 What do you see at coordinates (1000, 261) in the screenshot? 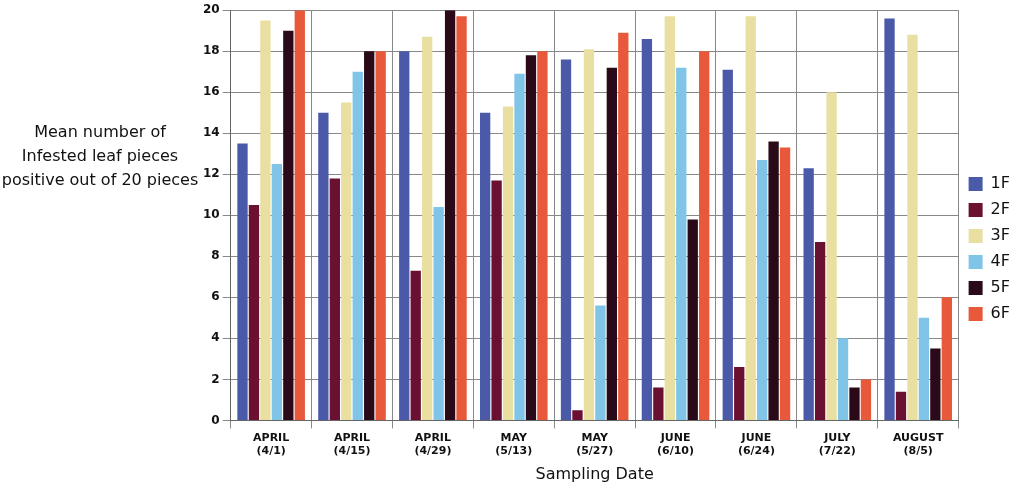
I see `legend-label: 4F` at bounding box center [1000, 261].